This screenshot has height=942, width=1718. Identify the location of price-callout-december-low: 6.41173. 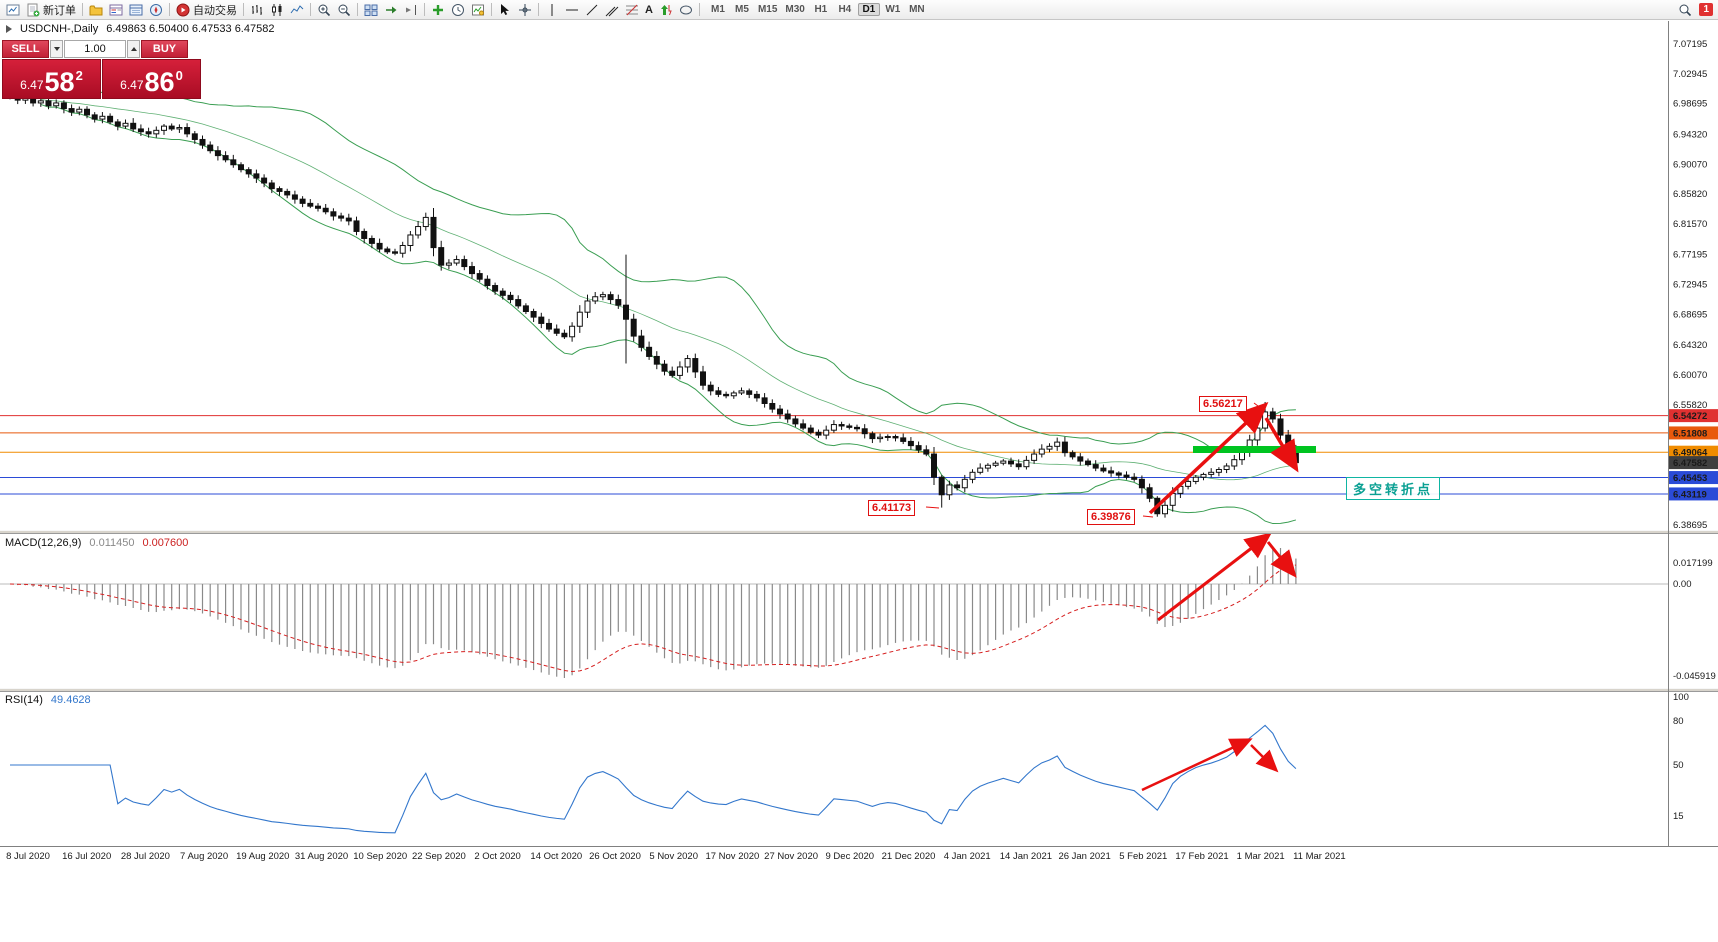
(892, 508).